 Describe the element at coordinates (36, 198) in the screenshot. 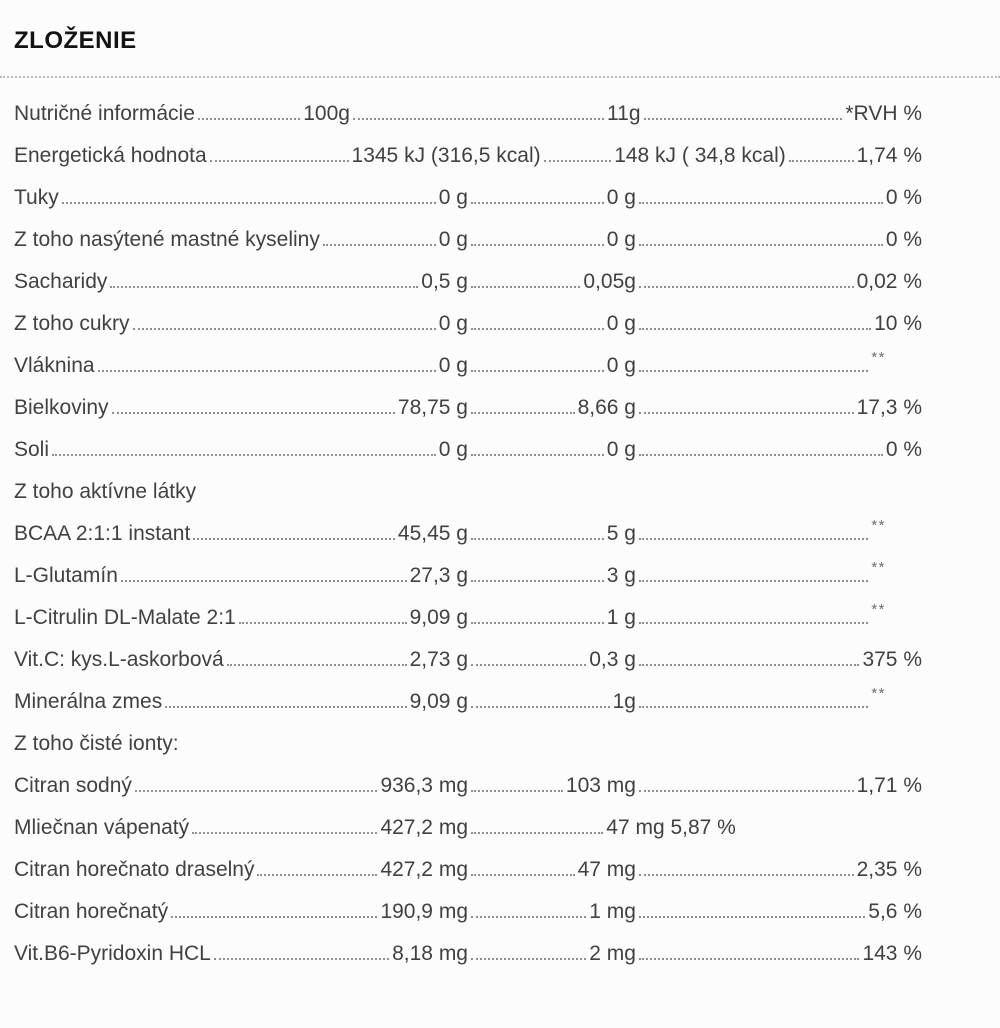

I see `row-label: Tuky` at that location.